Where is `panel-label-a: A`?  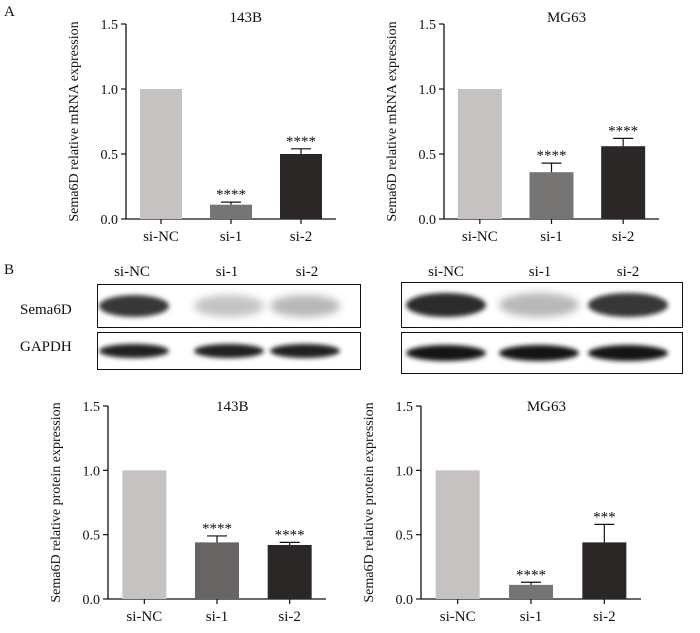 panel-label-a: A is located at coordinates (9, 12).